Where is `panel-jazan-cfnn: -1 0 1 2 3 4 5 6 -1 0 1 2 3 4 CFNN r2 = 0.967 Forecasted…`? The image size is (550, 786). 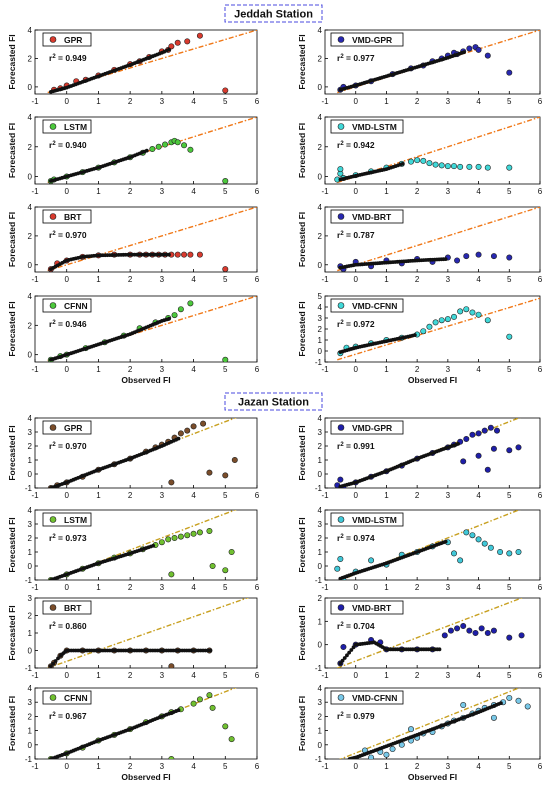
panel-jazan-cfnn: -1 0 1 2 3 4 5 6 -1 0 1 2 3 4 CFNN r2 = 0.967 Forecasted… is located at coordinates (133, 733).